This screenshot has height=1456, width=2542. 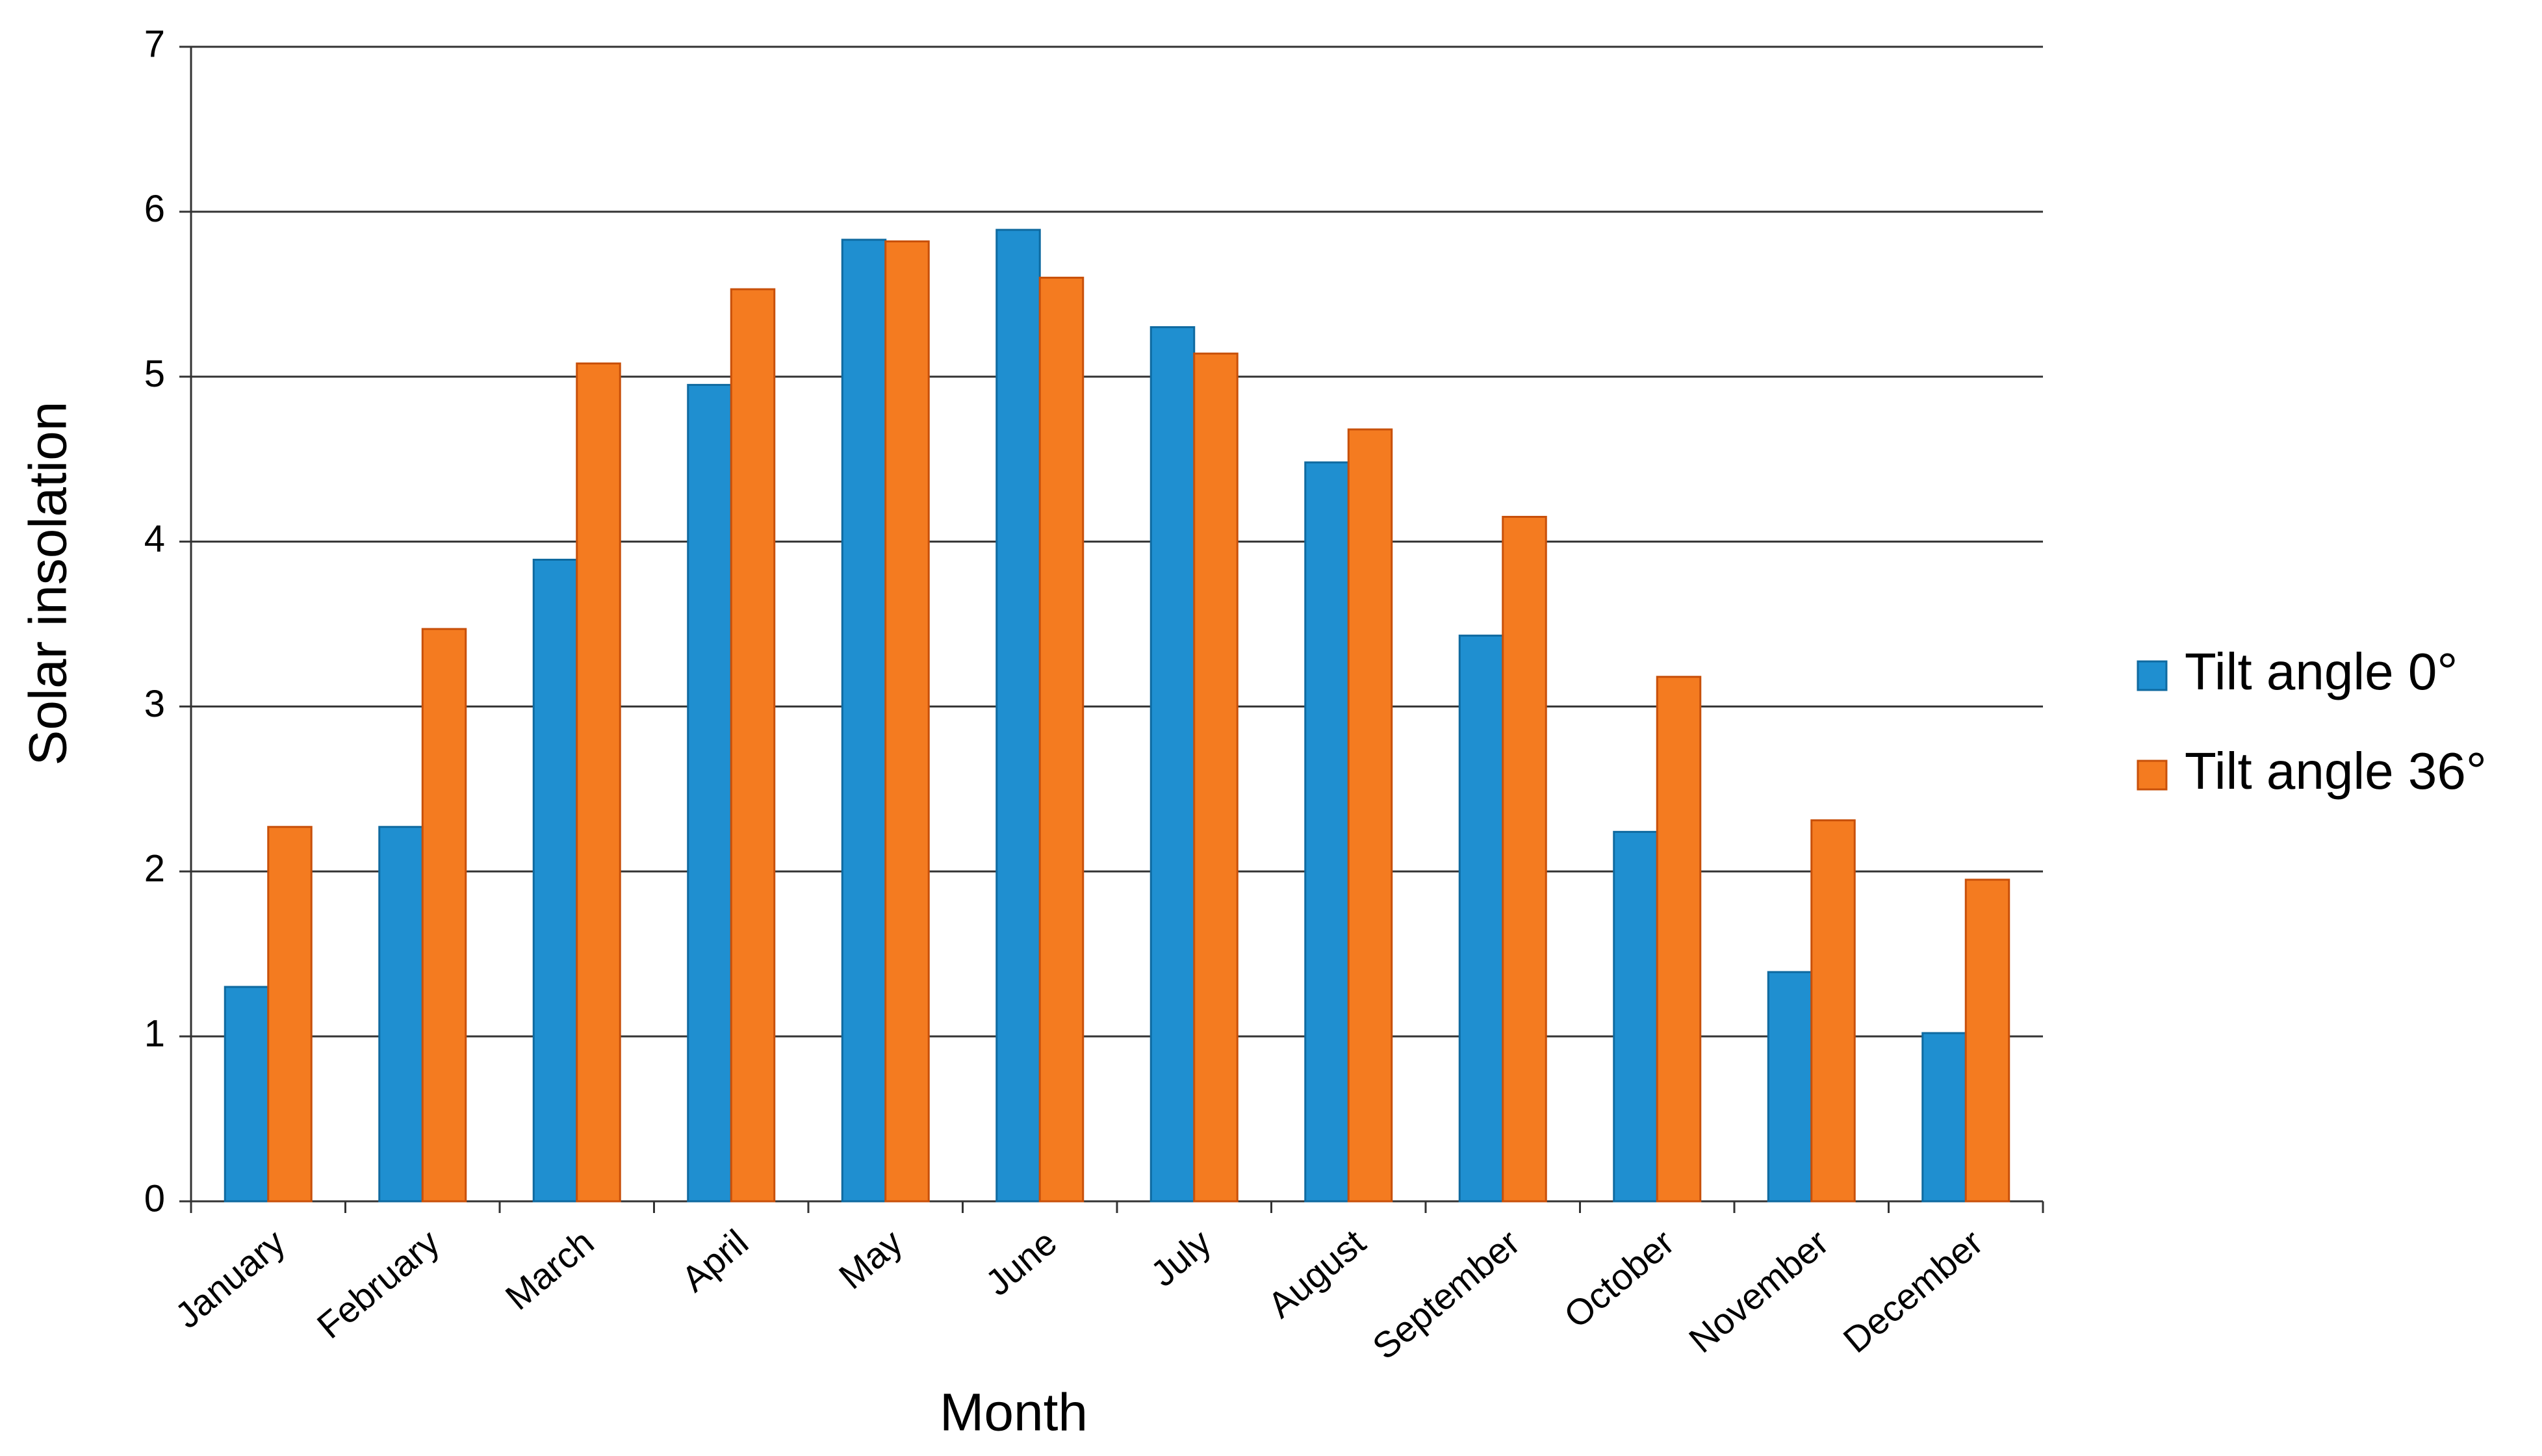 I want to click on x-tick-label: January, so click(x=229, y=1279).